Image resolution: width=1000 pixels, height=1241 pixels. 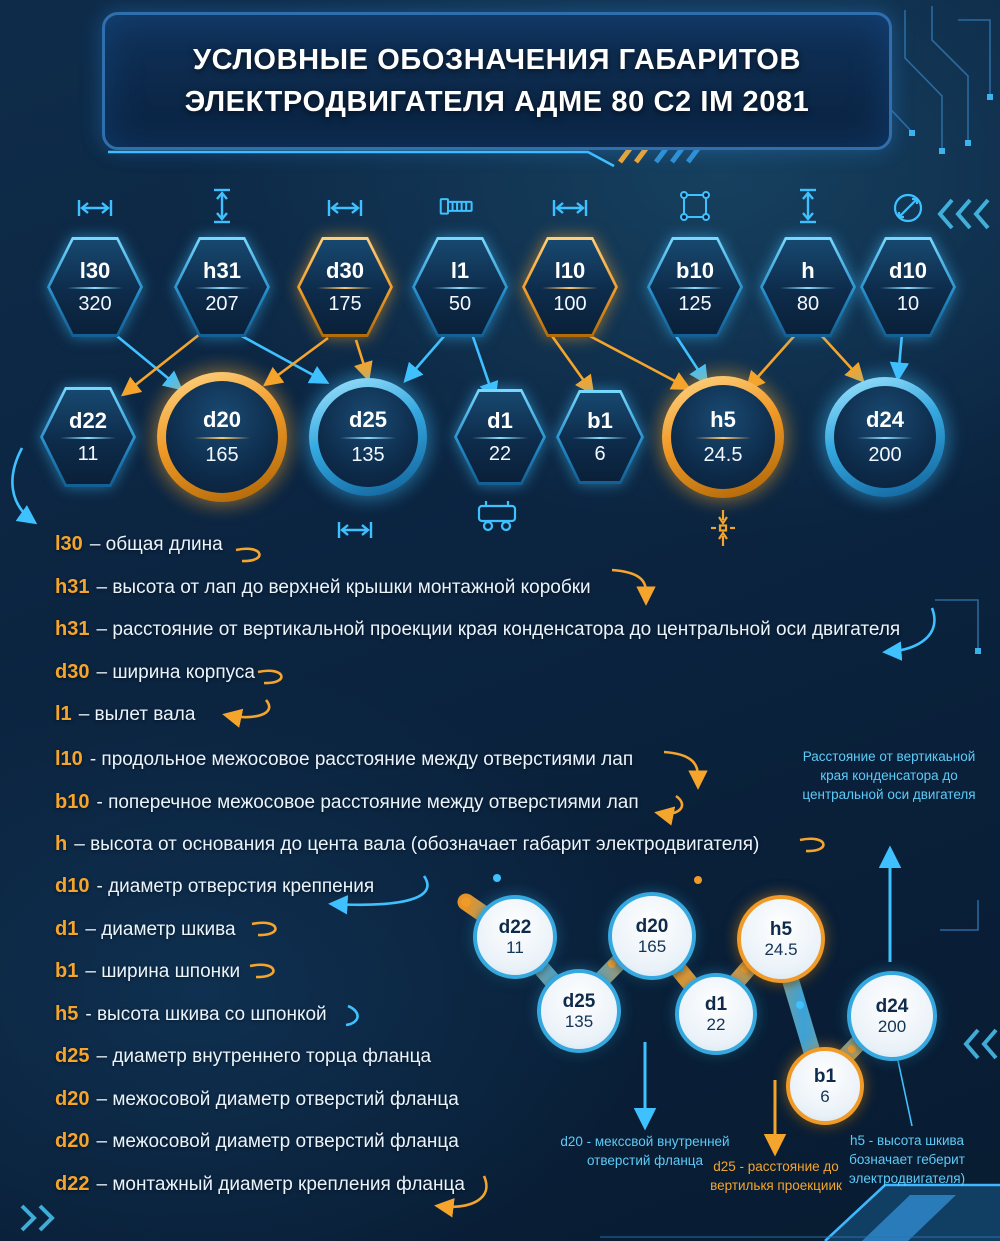 What do you see at coordinates (222, 304) in the screenshot?
I see `badge-value: 207` at bounding box center [222, 304].